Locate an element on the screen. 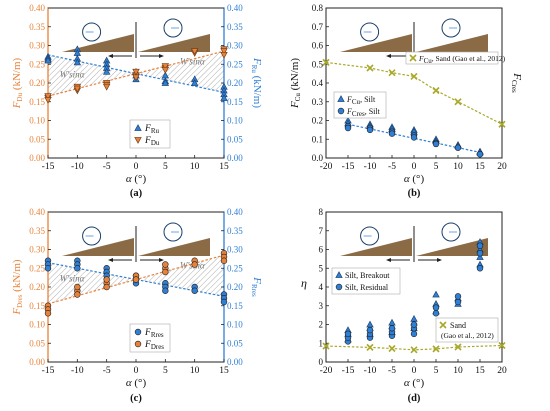 This screenshot has height=411, width=550. y-tick-label: 0.1 is located at coordinates (317, 139).